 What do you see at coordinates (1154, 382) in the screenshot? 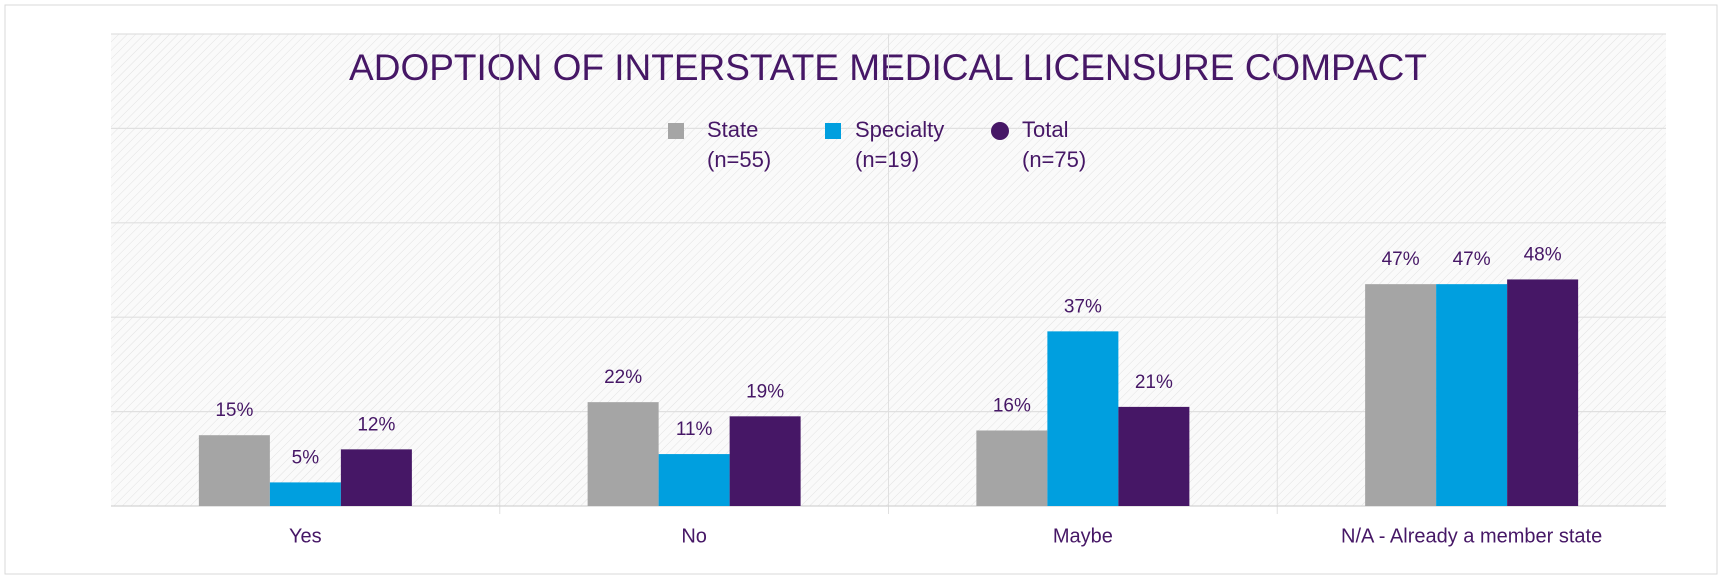
I see `data-label: 21%` at bounding box center [1154, 382].